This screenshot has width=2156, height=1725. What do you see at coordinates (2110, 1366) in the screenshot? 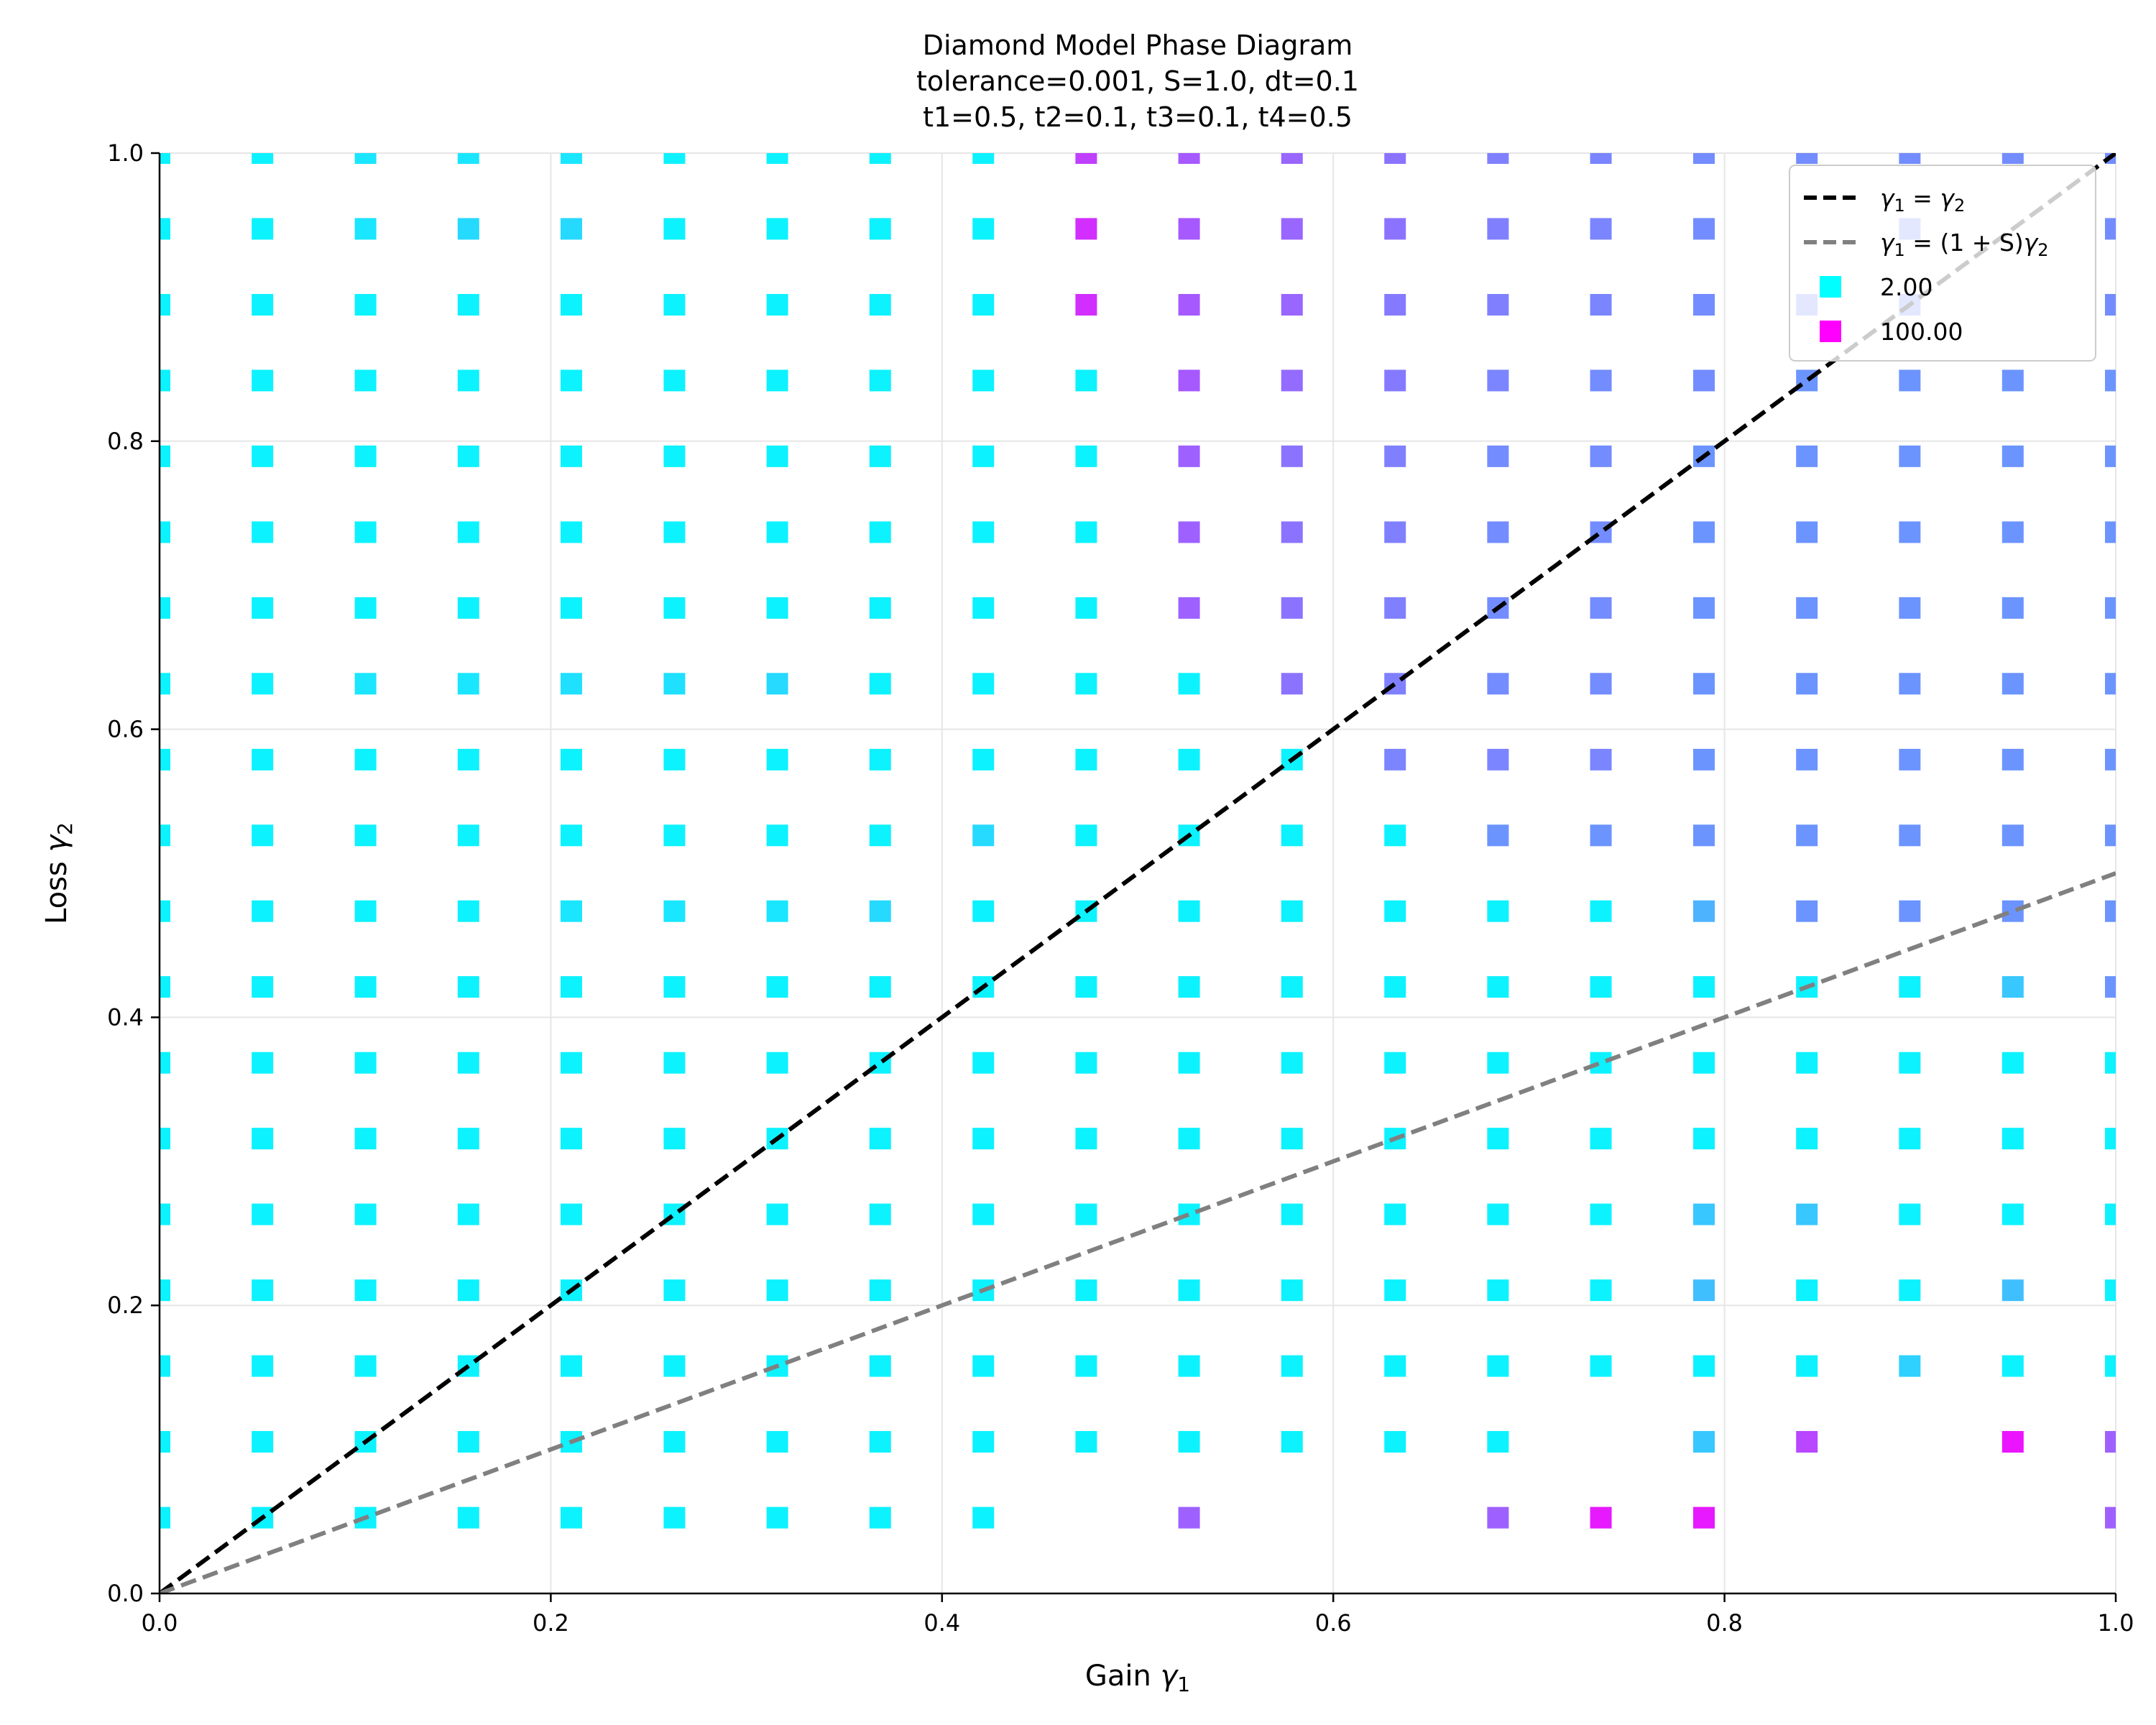
I see `data-point-r3-c19` at bounding box center [2110, 1366].